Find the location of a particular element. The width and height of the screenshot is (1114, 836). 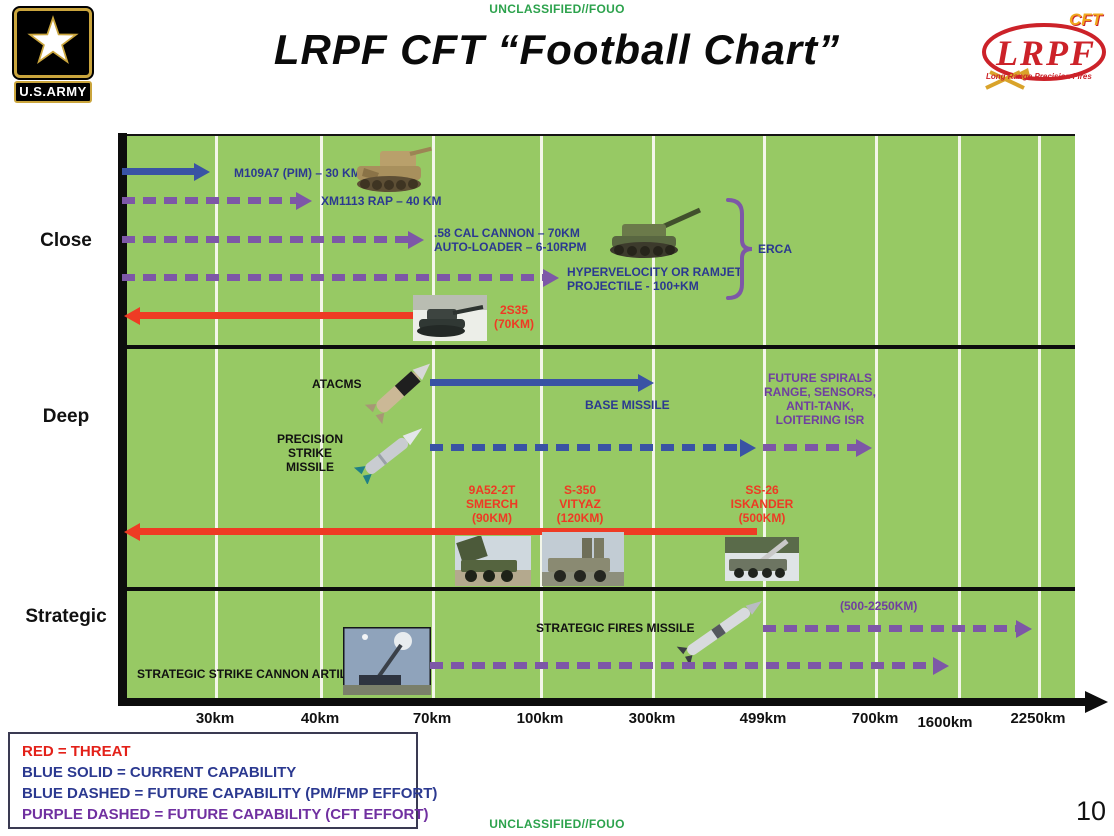

x-tick-70km: 70km is located at coordinates (432, 718).